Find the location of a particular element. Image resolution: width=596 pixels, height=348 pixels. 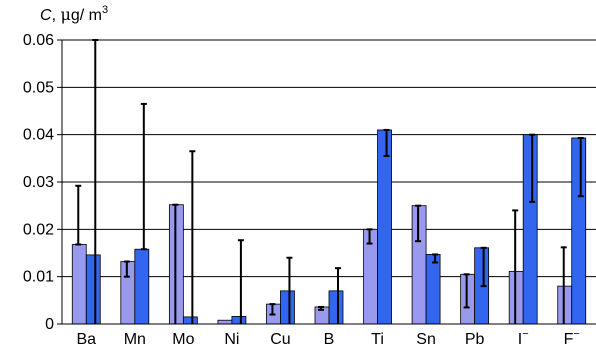

y-tick-label: 0.02 is located at coordinates (38, 229).